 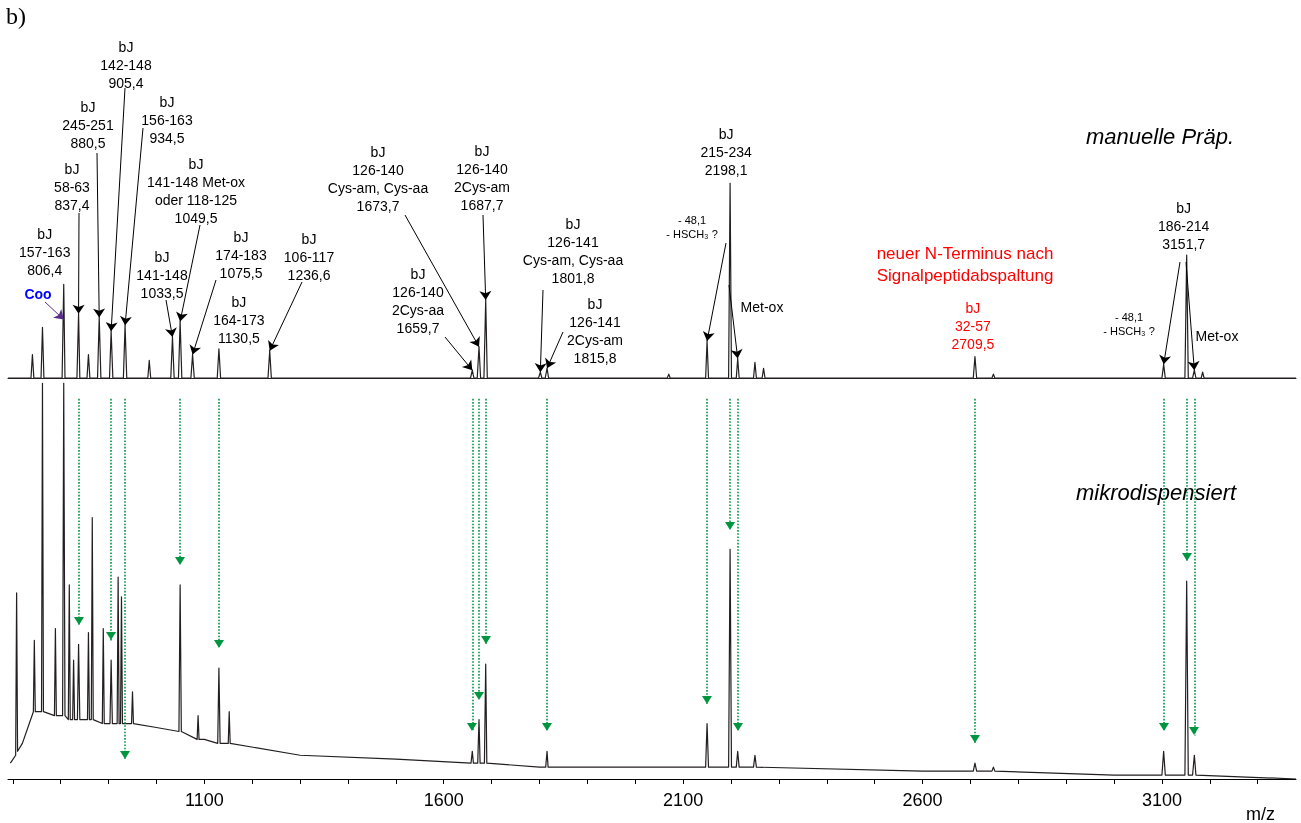 What do you see at coordinates (1156, 492) in the screenshot?
I see `text: mikrodispensiert` at bounding box center [1156, 492].